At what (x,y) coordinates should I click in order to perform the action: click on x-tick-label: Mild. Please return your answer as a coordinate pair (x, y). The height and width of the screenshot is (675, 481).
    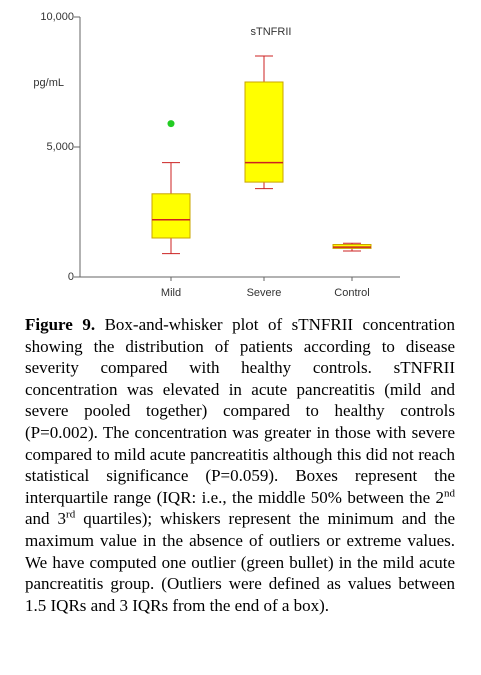
    Looking at the image, I should click on (171, 293).